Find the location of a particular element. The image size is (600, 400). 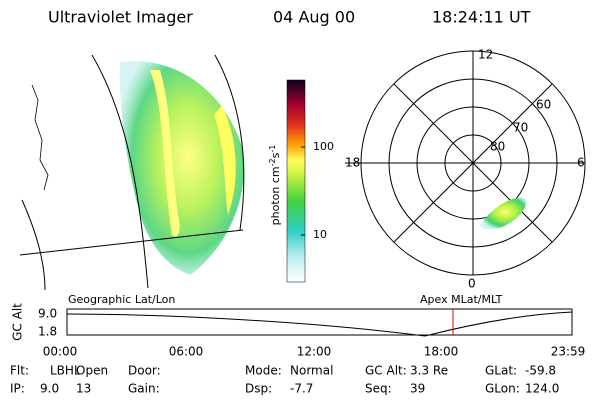

lat-label: 70 is located at coordinates (520, 128).